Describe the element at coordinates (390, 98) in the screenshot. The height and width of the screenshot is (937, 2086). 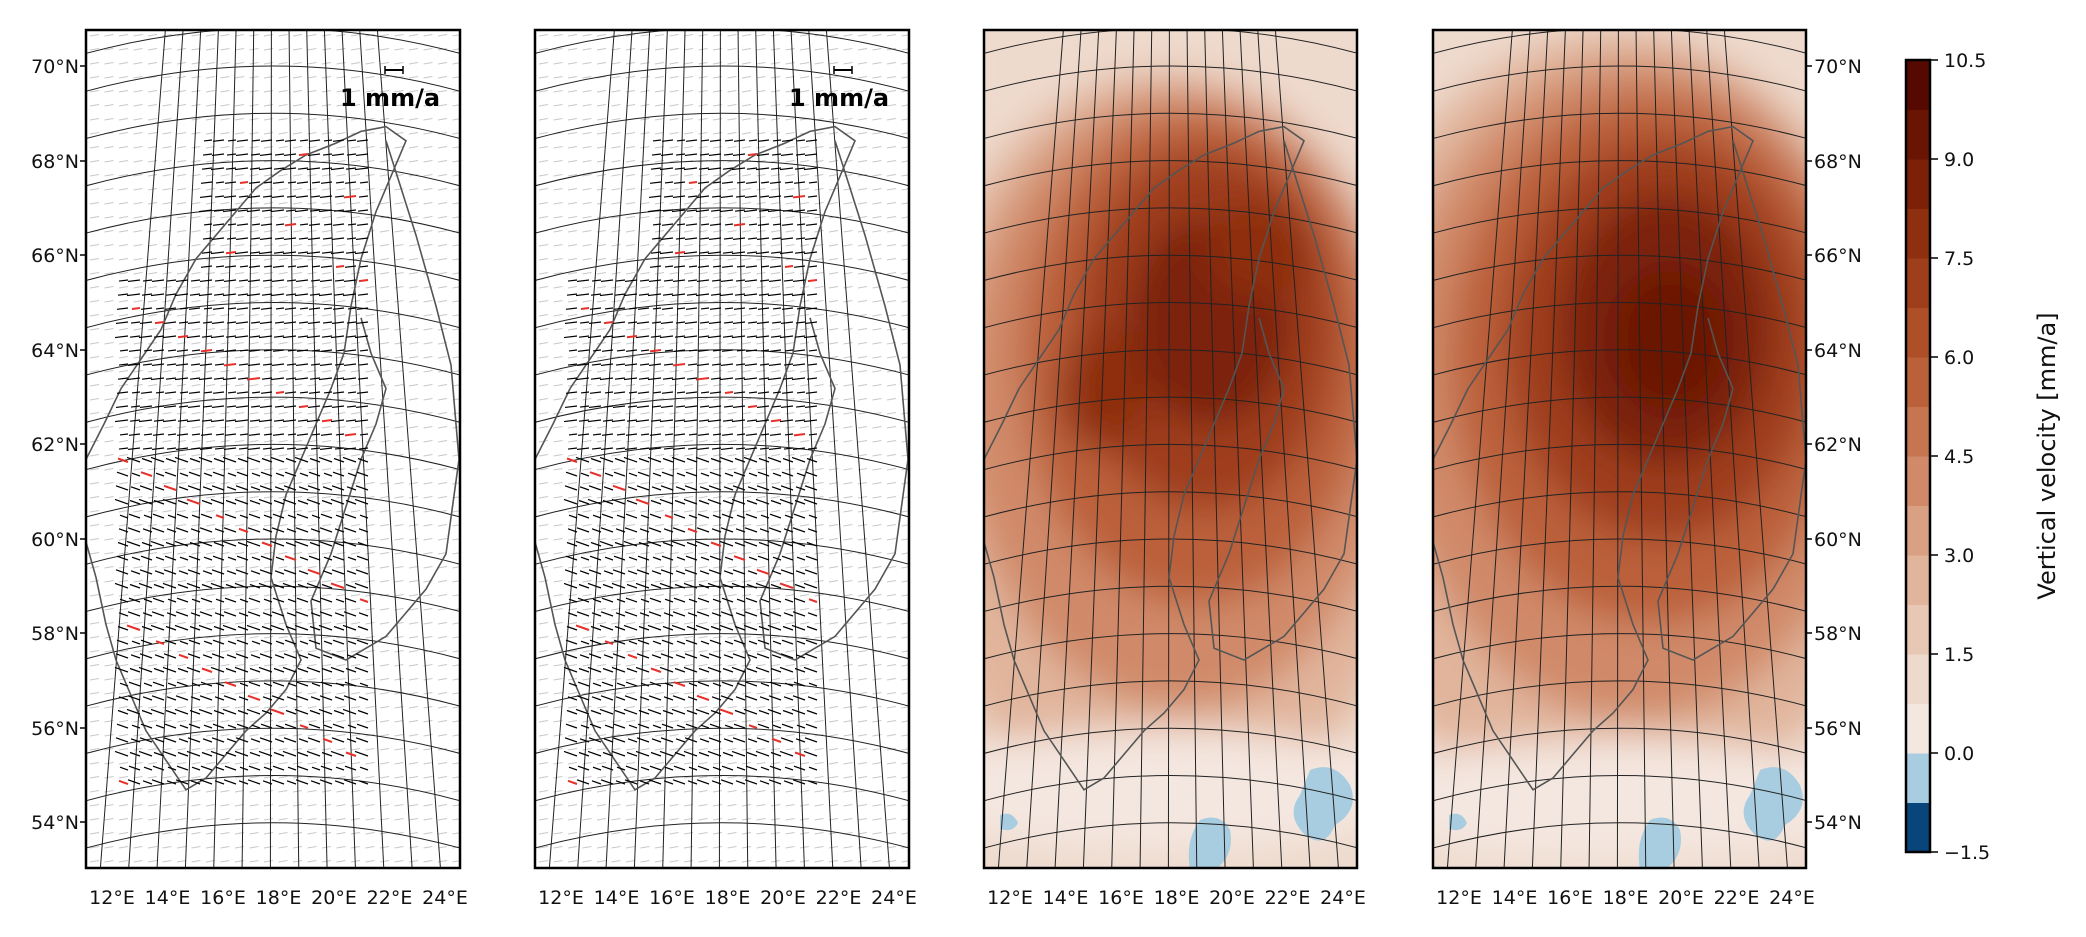
I see `panel-a-scale-label: 1 mm/a` at that location.